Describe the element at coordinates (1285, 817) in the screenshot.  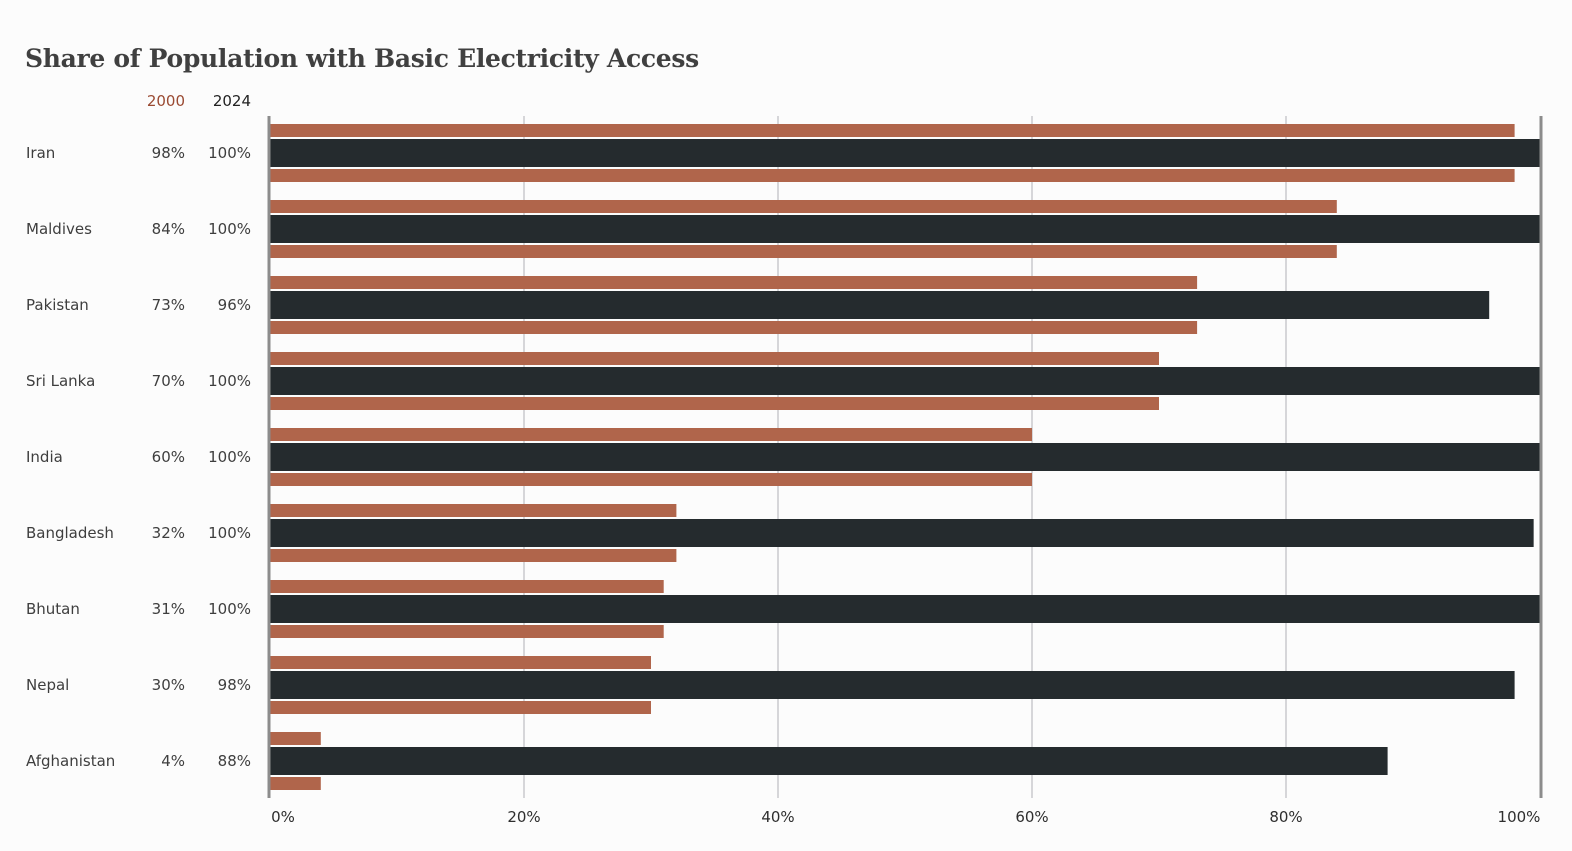
I see `x-tick-label: 80%` at that location.